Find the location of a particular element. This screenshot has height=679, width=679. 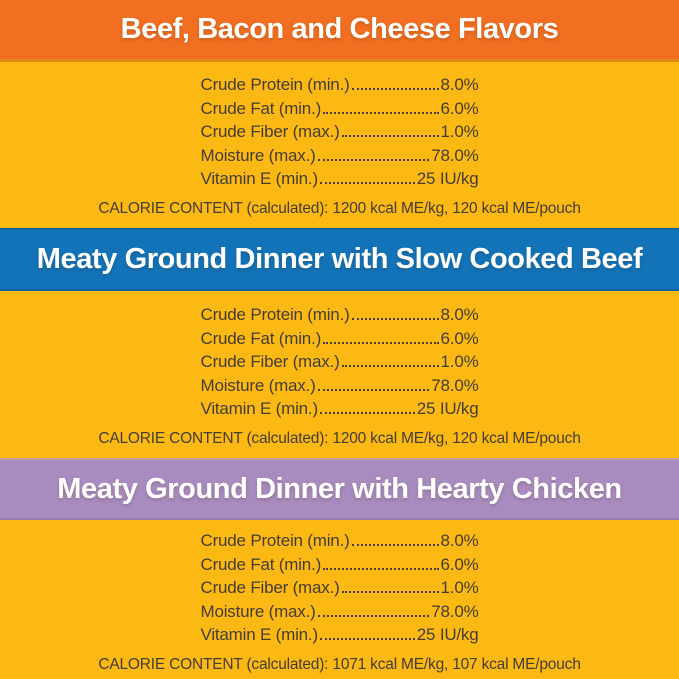

flavor-banner-title: Meaty Ground Dinner with Hearty Chicken is located at coordinates (339, 488).